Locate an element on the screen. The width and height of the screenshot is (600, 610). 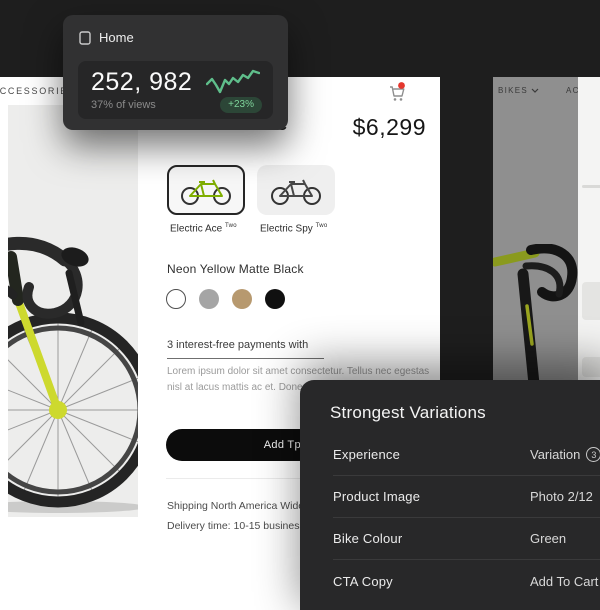
product-hero-image is located at coordinates (73, 311).